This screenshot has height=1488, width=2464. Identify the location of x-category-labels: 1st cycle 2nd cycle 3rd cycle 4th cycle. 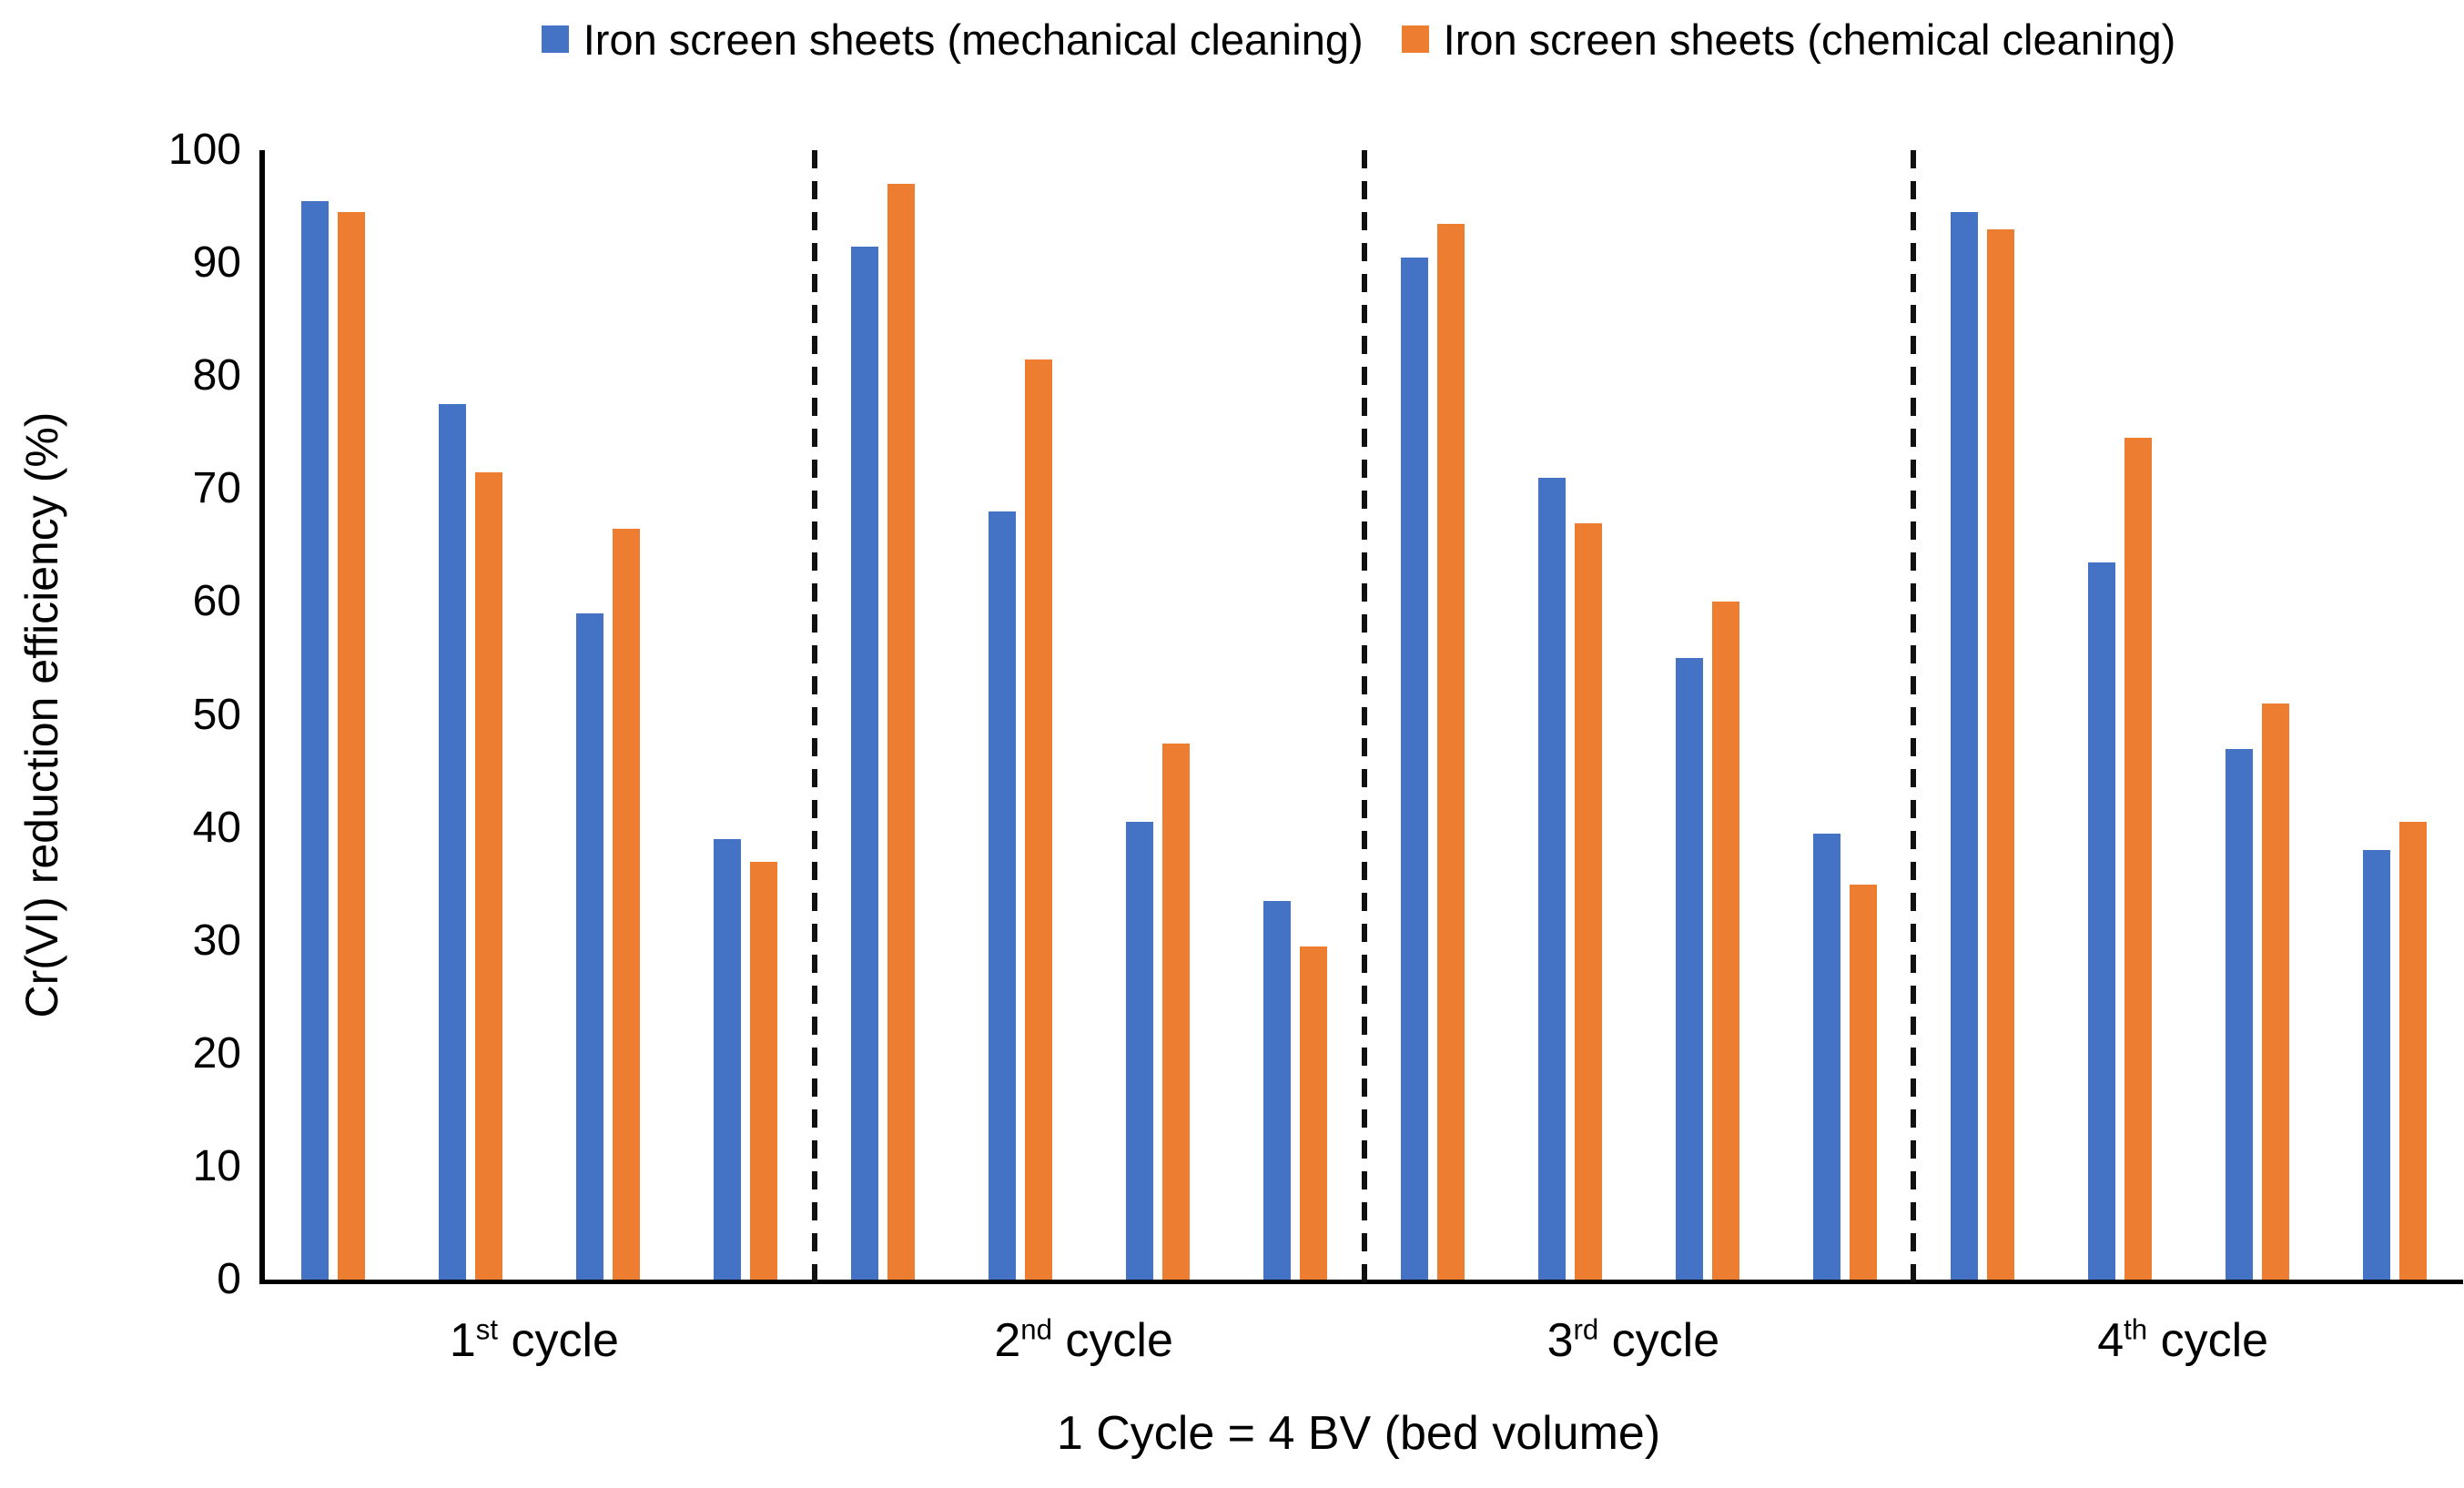
(1359, 1341).